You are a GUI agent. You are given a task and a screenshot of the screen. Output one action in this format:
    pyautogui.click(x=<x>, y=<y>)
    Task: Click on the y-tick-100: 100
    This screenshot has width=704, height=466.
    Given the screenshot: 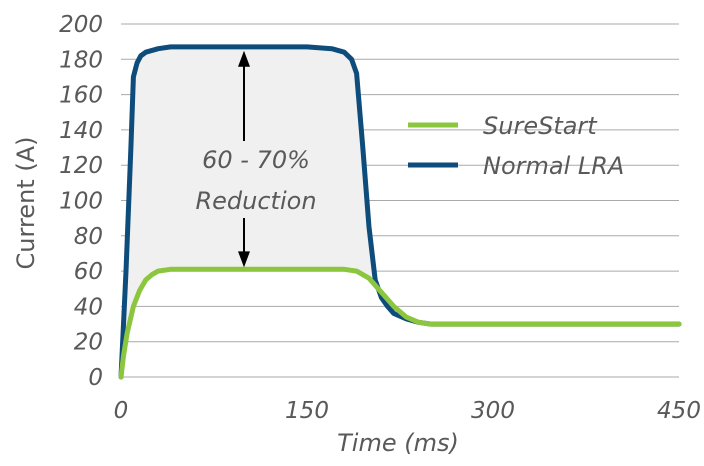 What is the action you would take?
    pyautogui.click(x=81, y=202)
    